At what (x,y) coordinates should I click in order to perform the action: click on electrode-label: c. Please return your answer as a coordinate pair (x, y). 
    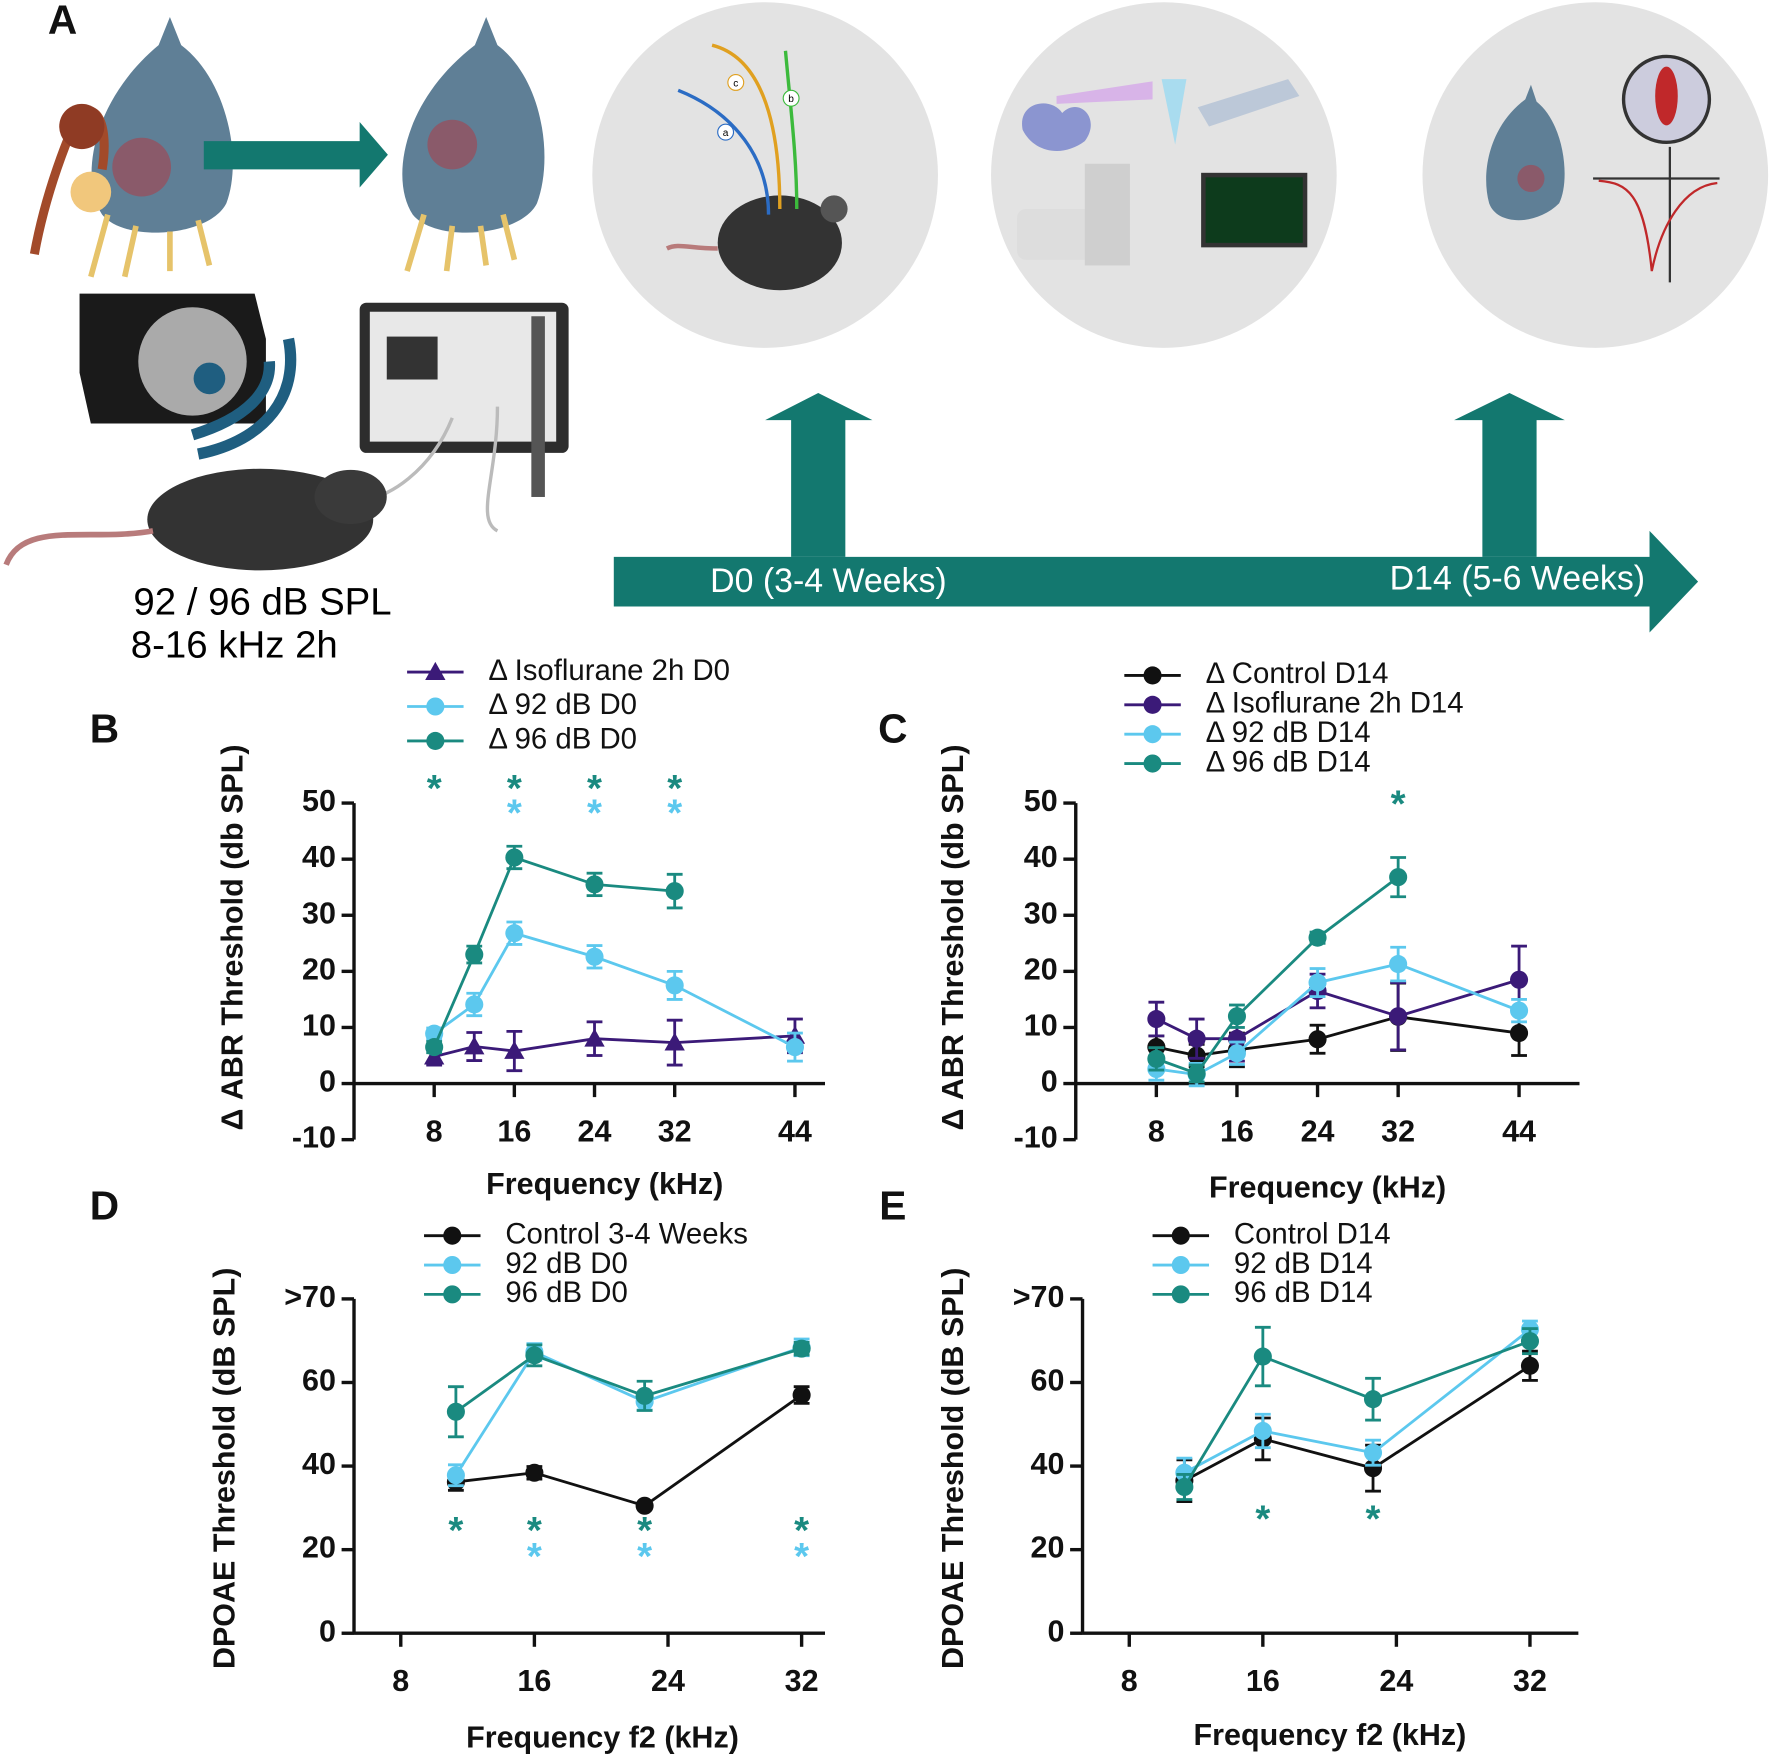
    Looking at the image, I should click on (735, 83).